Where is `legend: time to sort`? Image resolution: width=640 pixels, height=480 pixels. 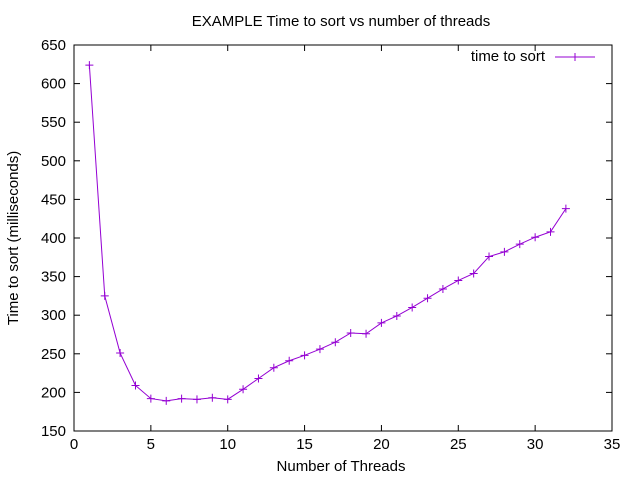 legend: time to sort is located at coordinates (533, 56).